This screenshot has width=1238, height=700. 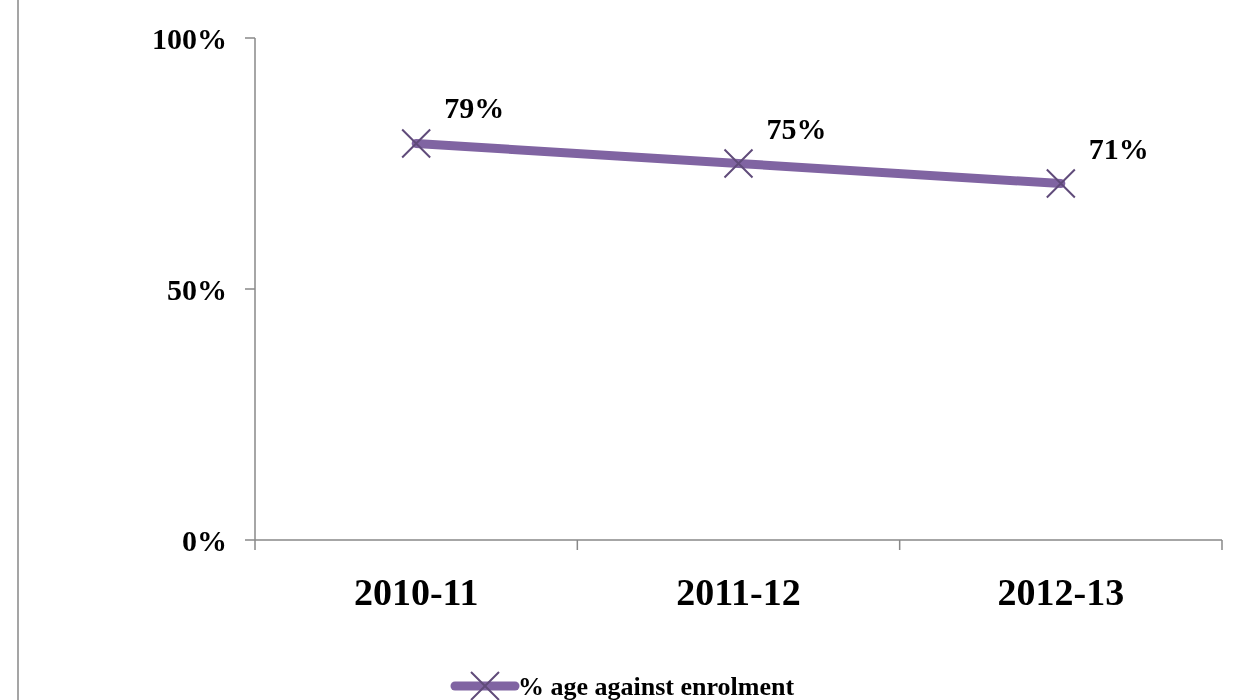 I want to click on y-tick-label: 50%, so click(x=197, y=289).